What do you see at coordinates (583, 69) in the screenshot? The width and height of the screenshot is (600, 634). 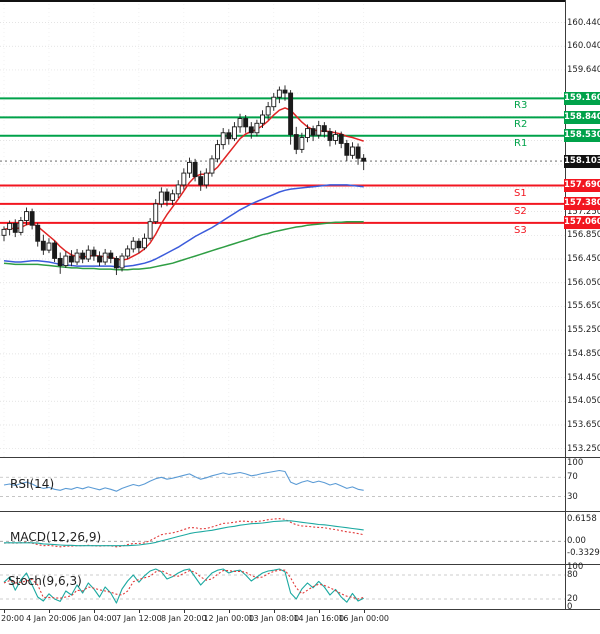 I see `price-axis-label: 159.640` at bounding box center [583, 69].